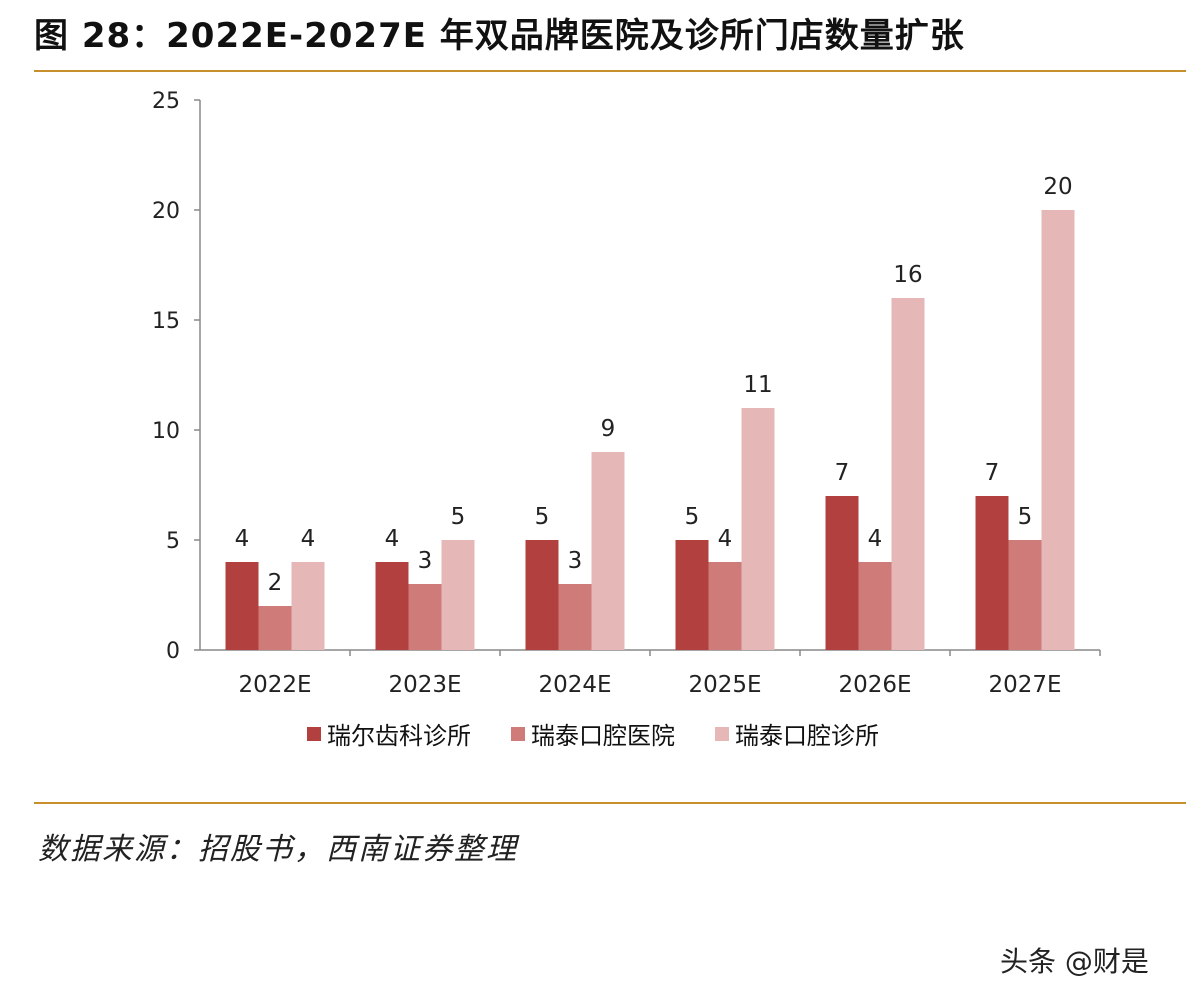 The width and height of the screenshot is (1186, 1002). I want to click on top-rule, so click(610, 71).